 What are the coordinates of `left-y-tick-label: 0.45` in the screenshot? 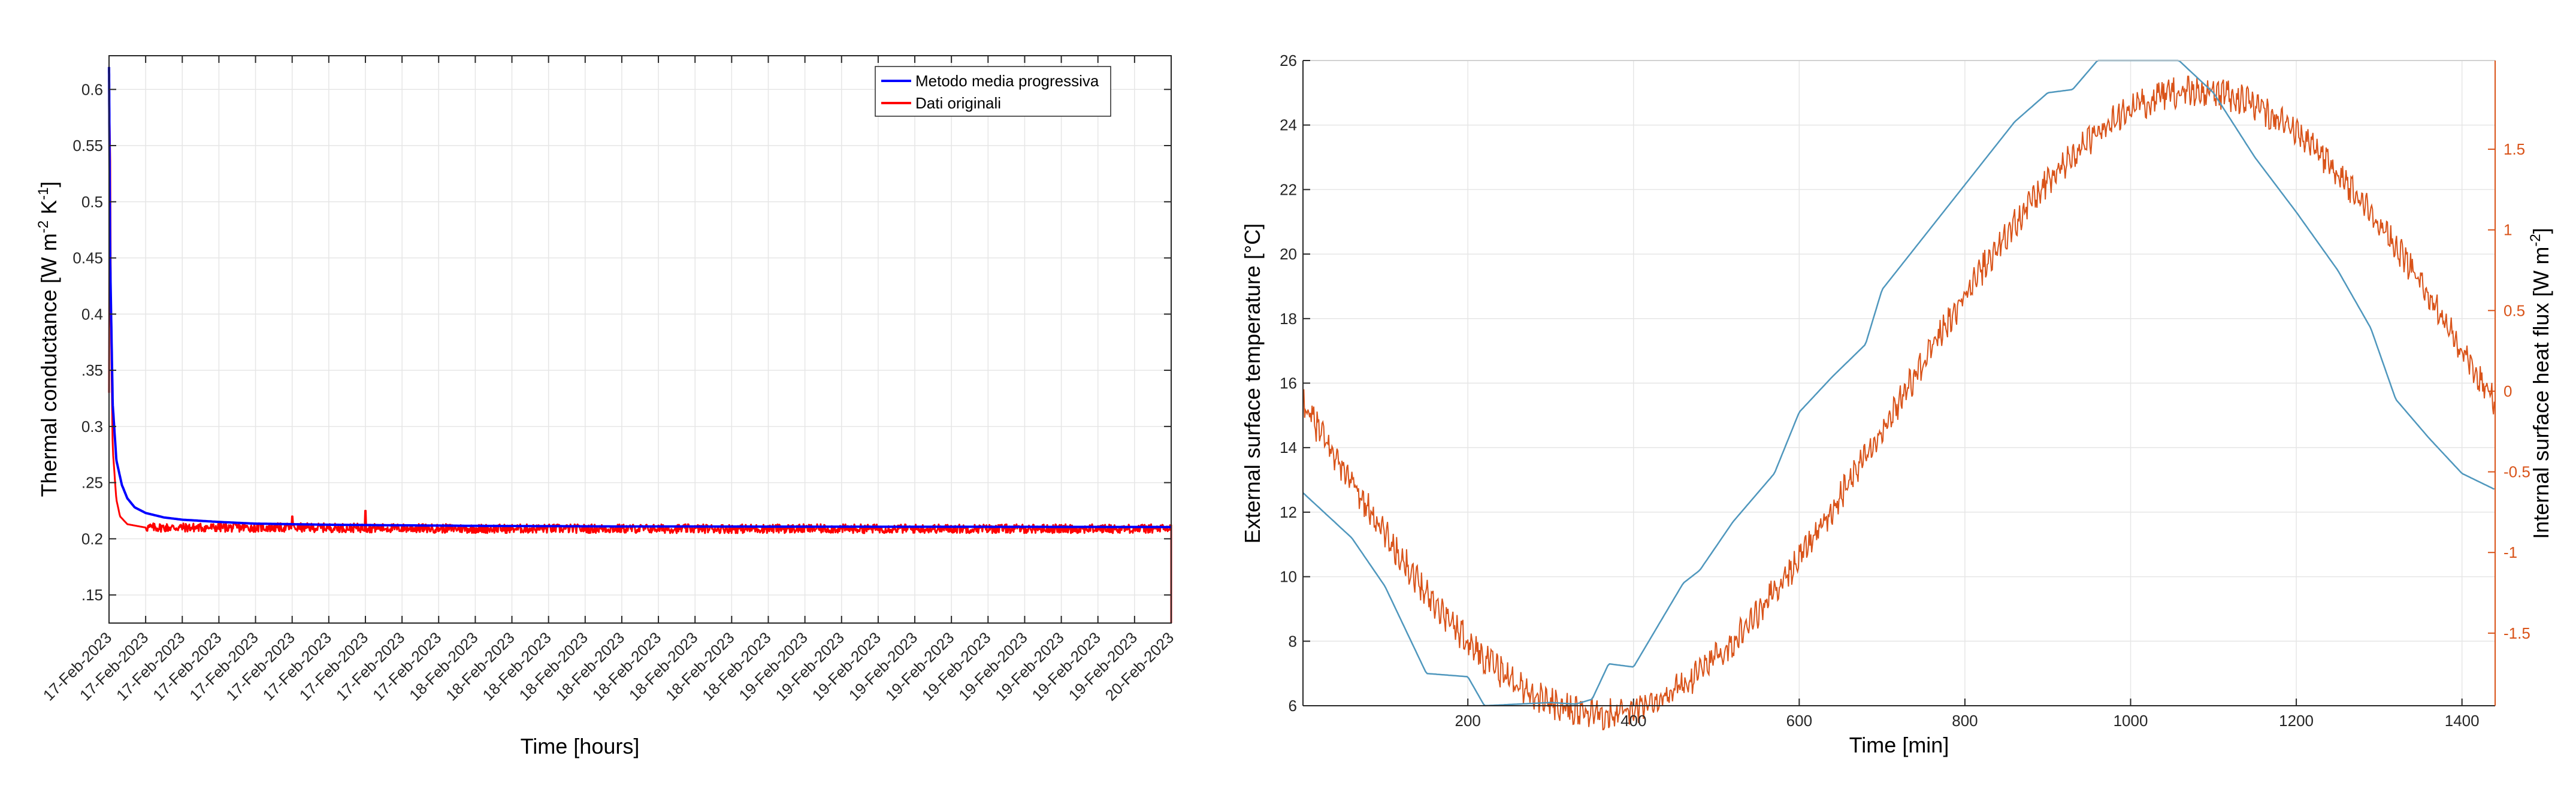 It's located at (87, 258).